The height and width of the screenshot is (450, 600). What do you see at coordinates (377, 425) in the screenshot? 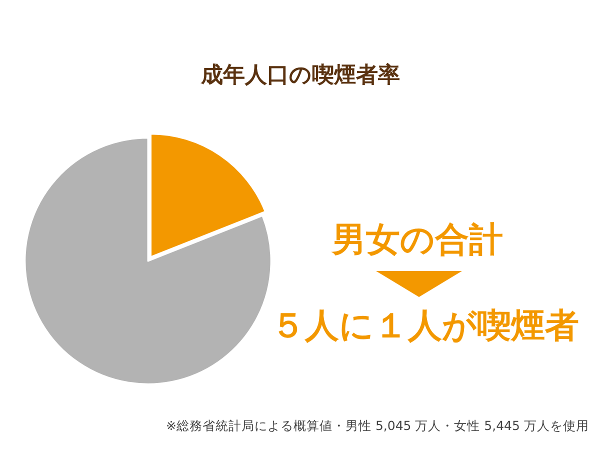
I see `text: ※総務省統計局による概算値・男性 5,045 万人・女性 5,445 万人を使用` at bounding box center [377, 425].